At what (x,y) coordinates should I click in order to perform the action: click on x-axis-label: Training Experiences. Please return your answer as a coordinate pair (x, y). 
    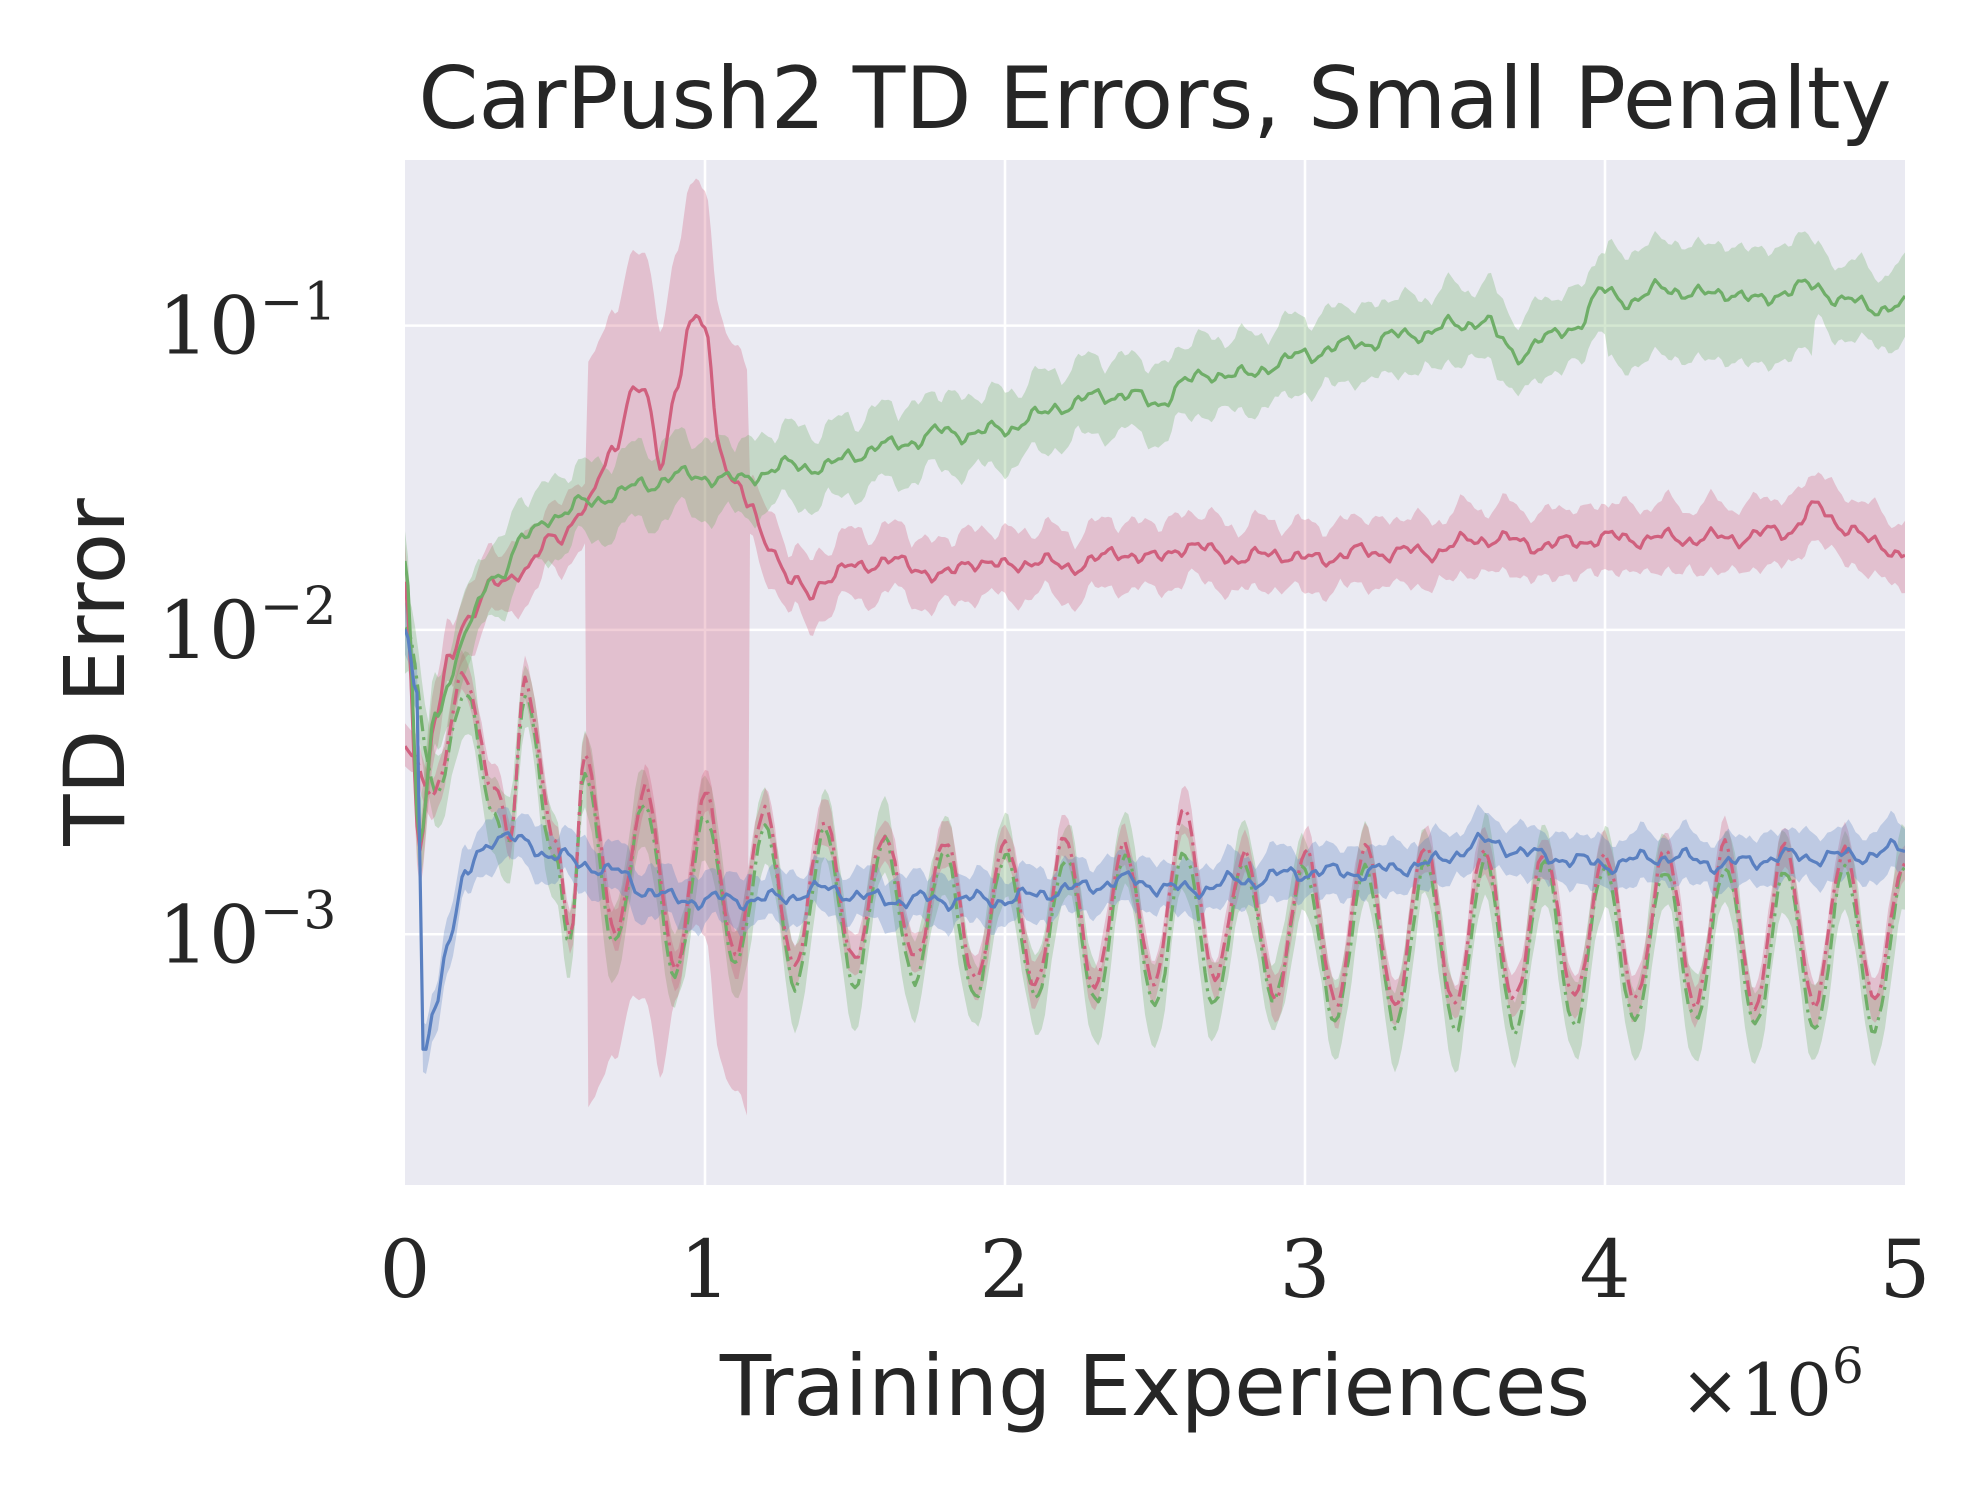
    Looking at the image, I should click on (1154, 1386).